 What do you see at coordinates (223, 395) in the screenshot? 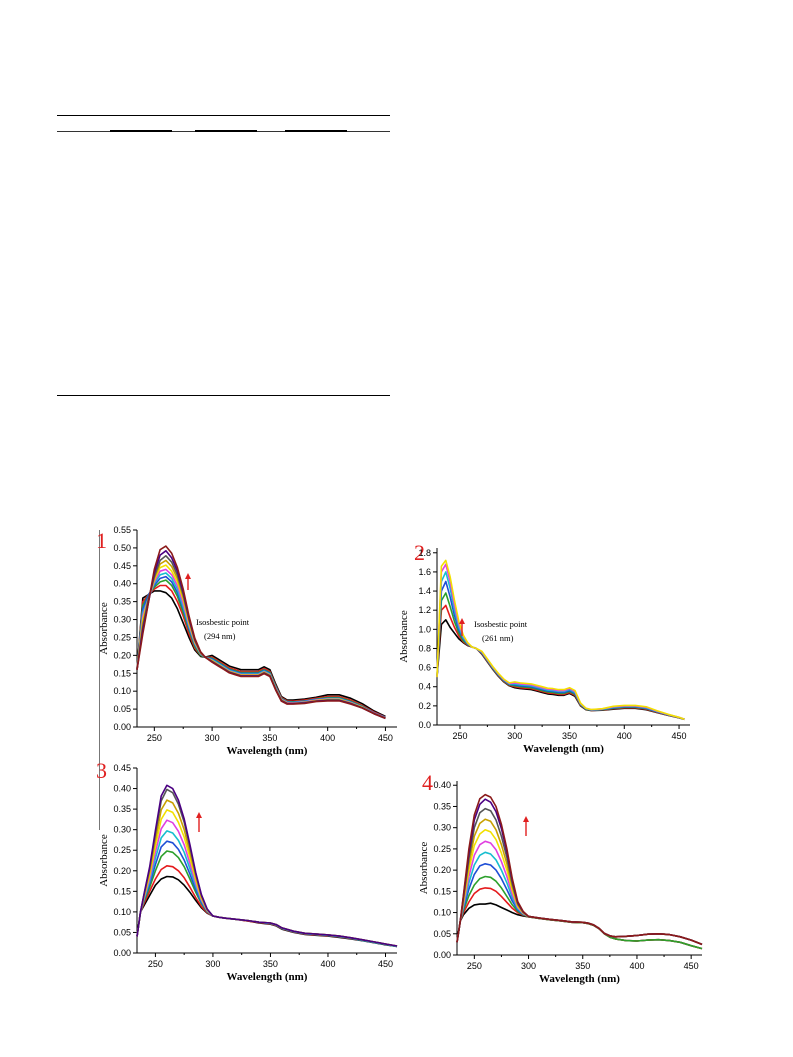
I see `table-bottom-rule` at bounding box center [223, 395].